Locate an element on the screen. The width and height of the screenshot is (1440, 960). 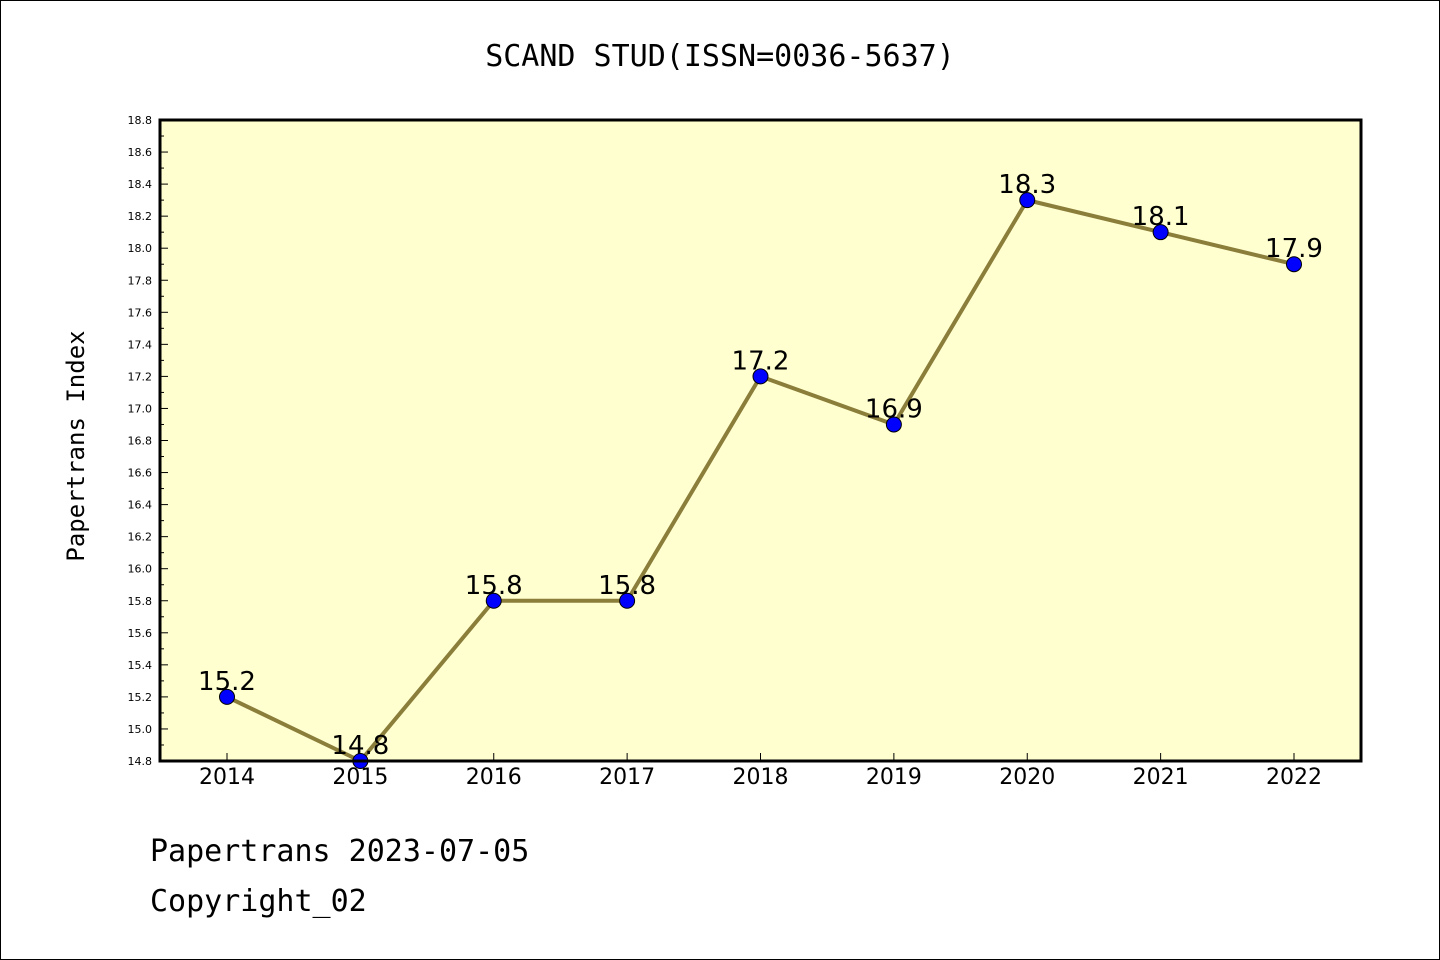
data-label: 15.2 is located at coordinates (227, 682).